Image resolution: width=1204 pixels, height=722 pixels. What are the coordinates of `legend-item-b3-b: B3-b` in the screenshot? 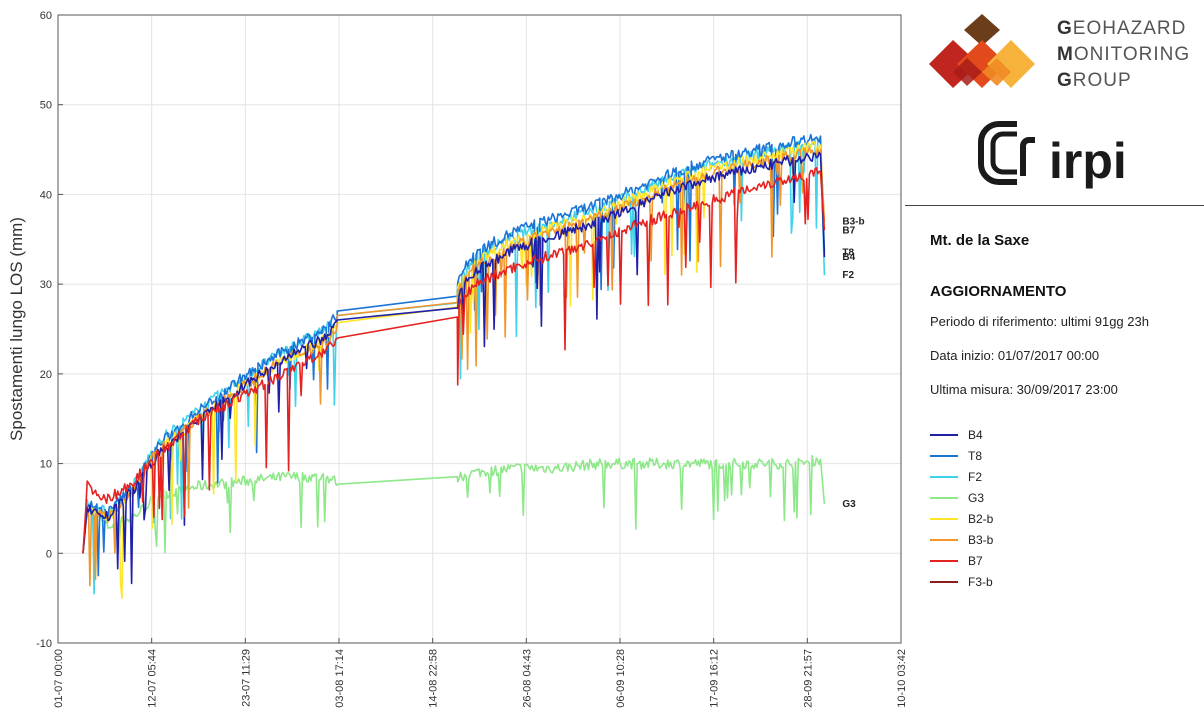 It's located at (961, 539).